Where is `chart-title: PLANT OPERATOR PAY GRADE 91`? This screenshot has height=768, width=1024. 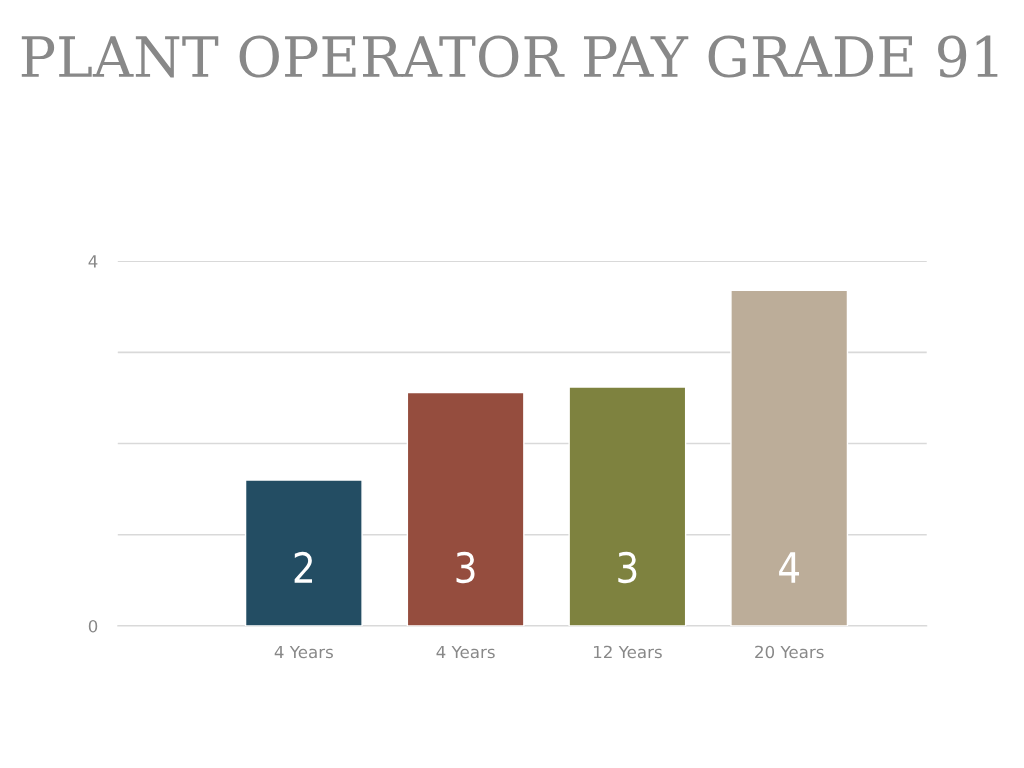 chart-title: PLANT OPERATOR PAY GRADE 91 is located at coordinates (509, 56).